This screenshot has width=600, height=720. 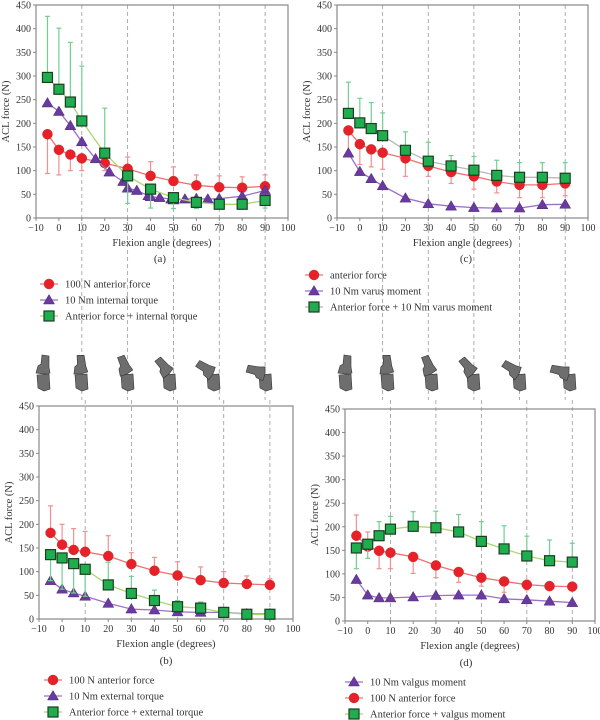 I want to click on y-tick-label: 0, so click(x=28, y=219).